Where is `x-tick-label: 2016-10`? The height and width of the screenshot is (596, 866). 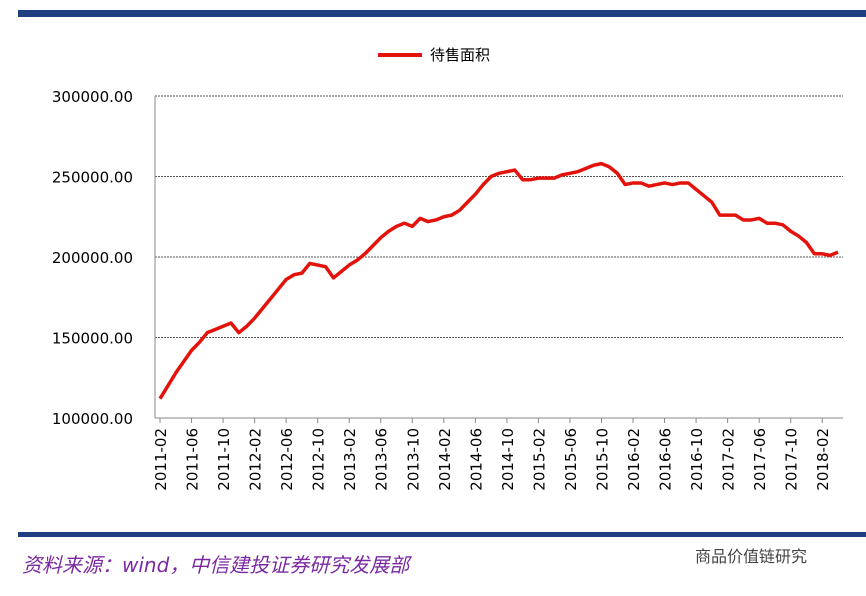
x-tick-label: 2016-10 is located at coordinates (697, 459).